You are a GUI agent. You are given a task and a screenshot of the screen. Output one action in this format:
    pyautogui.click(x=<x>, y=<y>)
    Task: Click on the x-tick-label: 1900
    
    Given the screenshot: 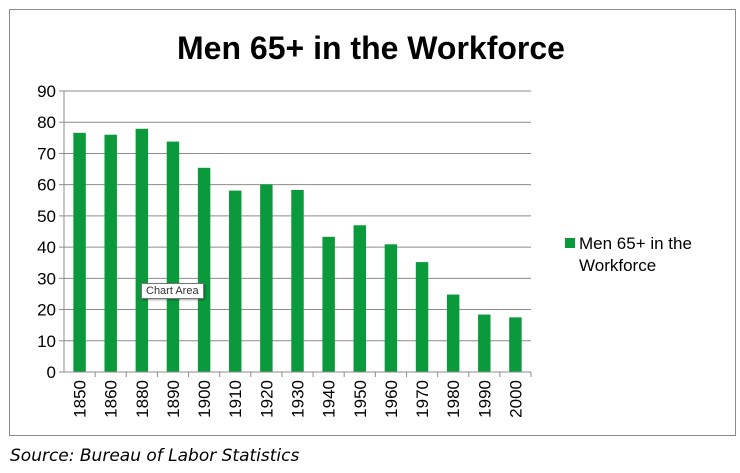 What is the action you would take?
    pyautogui.click(x=204, y=399)
    